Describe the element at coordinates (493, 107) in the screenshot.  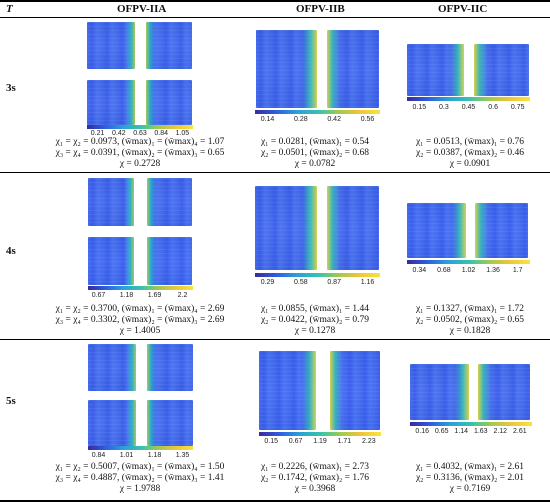
I see `colorbar-tick: 0.6` at that location.